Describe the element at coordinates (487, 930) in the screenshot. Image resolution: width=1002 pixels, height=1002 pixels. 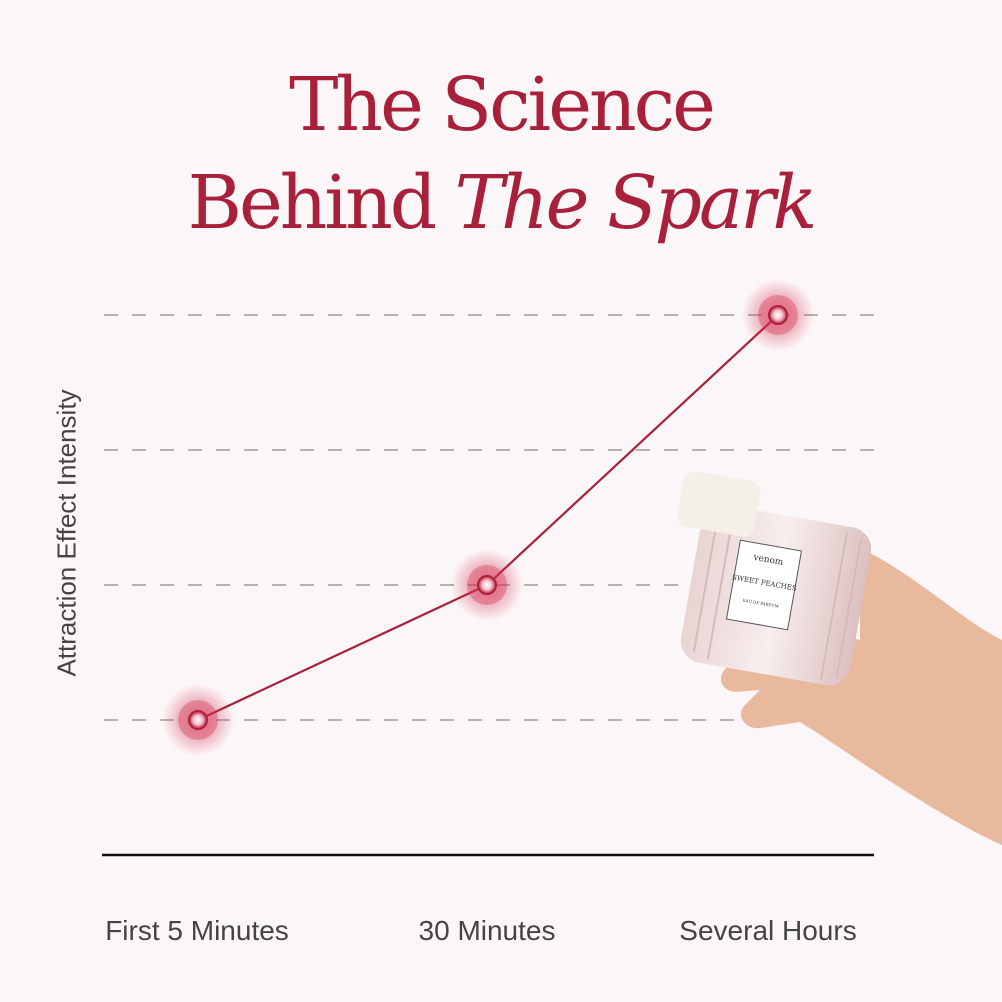
I see `x-tick-label: 30 Minutes` at that location.